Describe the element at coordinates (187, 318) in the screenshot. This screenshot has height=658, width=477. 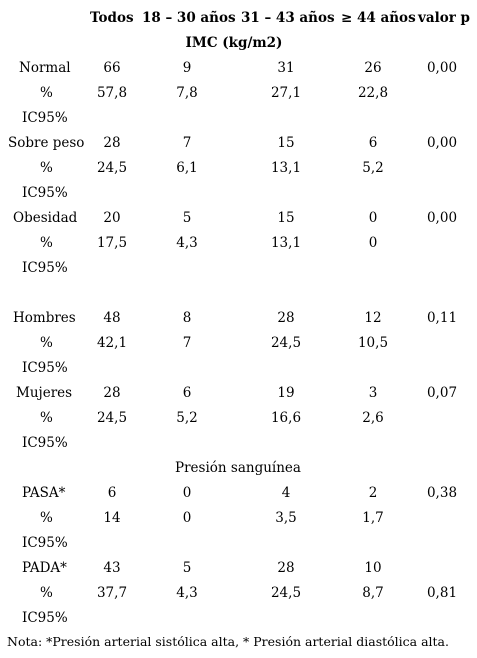
I see `cell: 8` at that location.